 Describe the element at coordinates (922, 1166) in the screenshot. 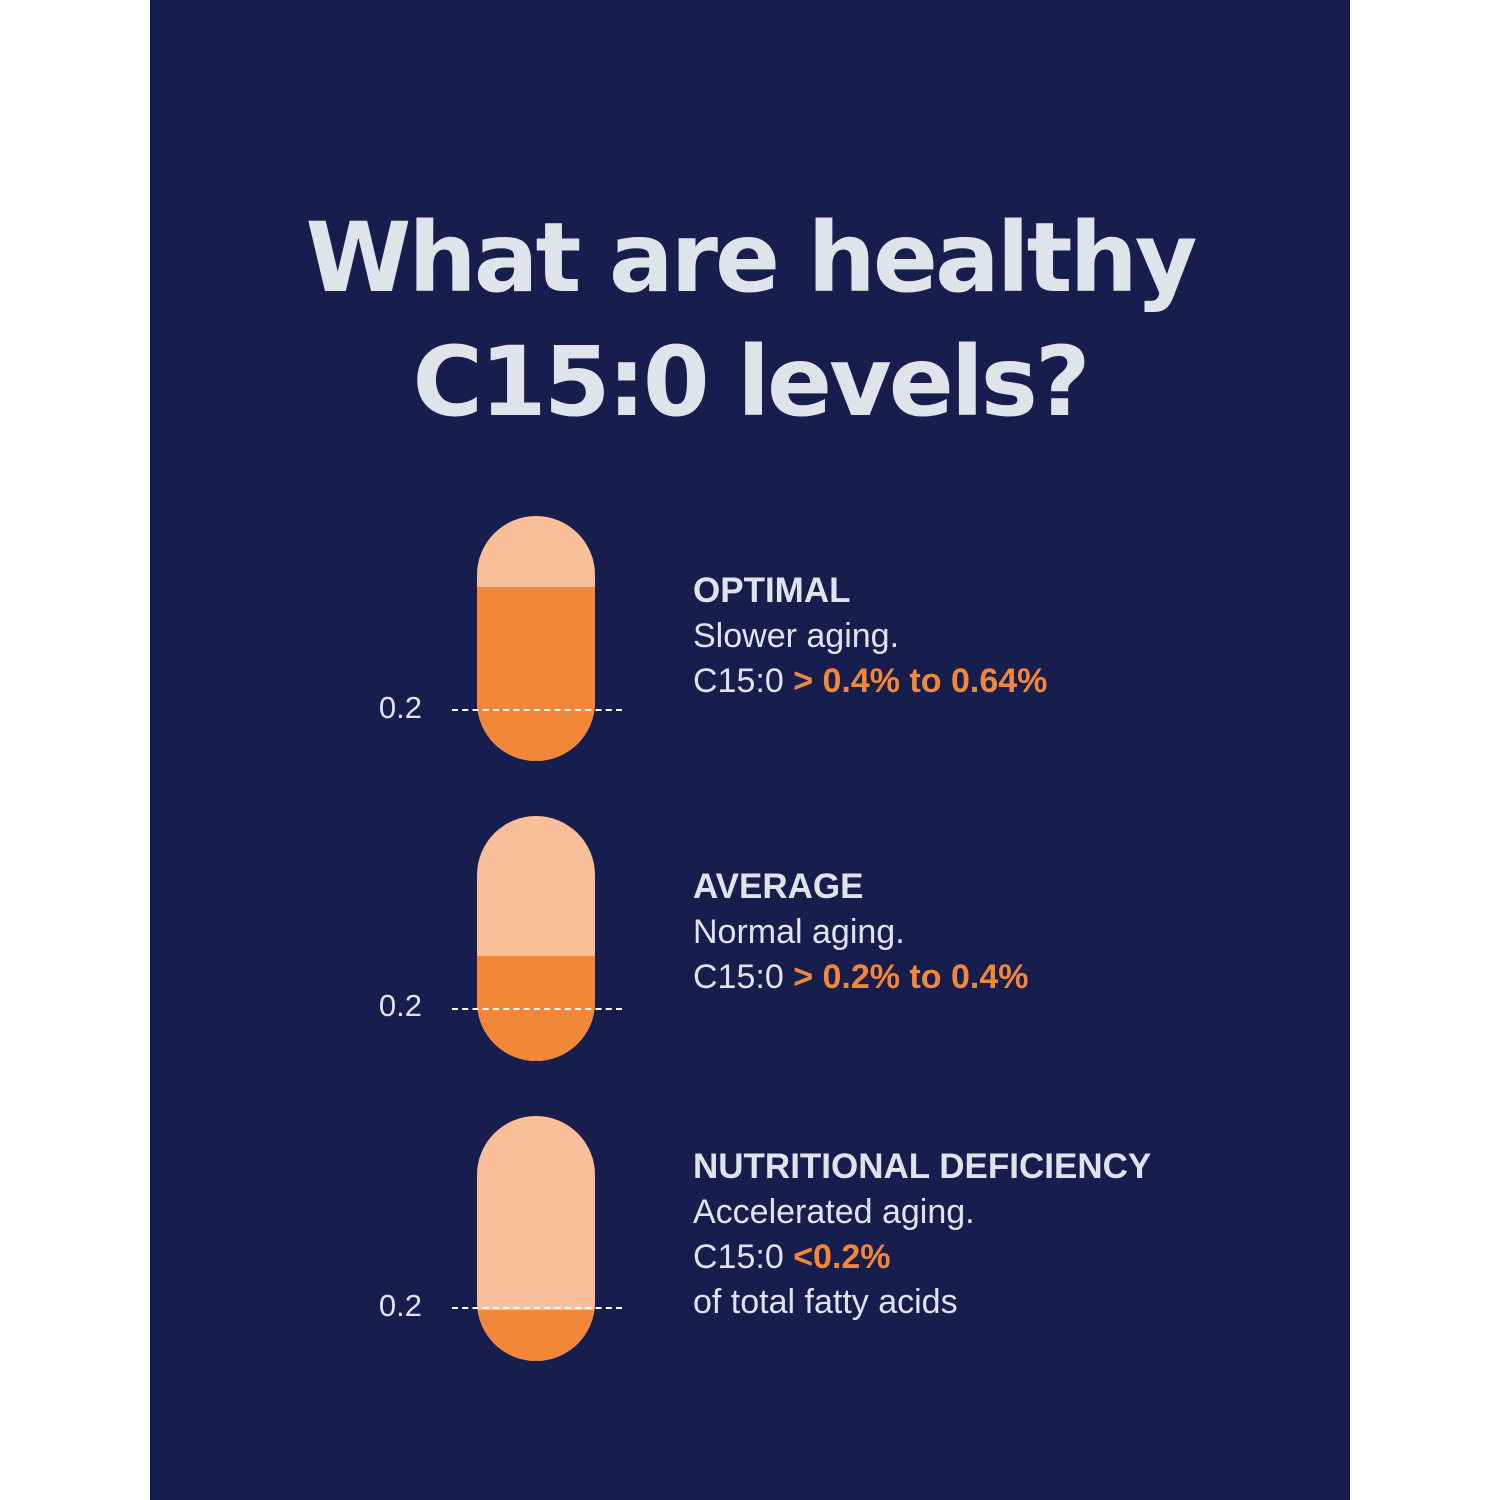

I see `level-heading-deficiency: NUTRITIONAL DEFICIENCY` at that location.